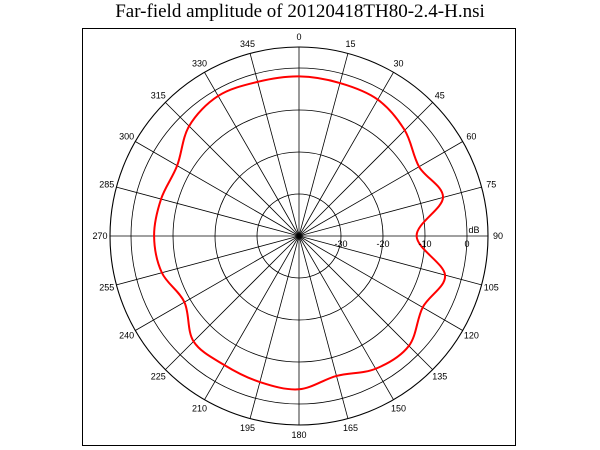  What do you see at coordinates (382, 244) in the screenshot?
I see `radial-tick-label: -20` at bounding box center [382, 244].